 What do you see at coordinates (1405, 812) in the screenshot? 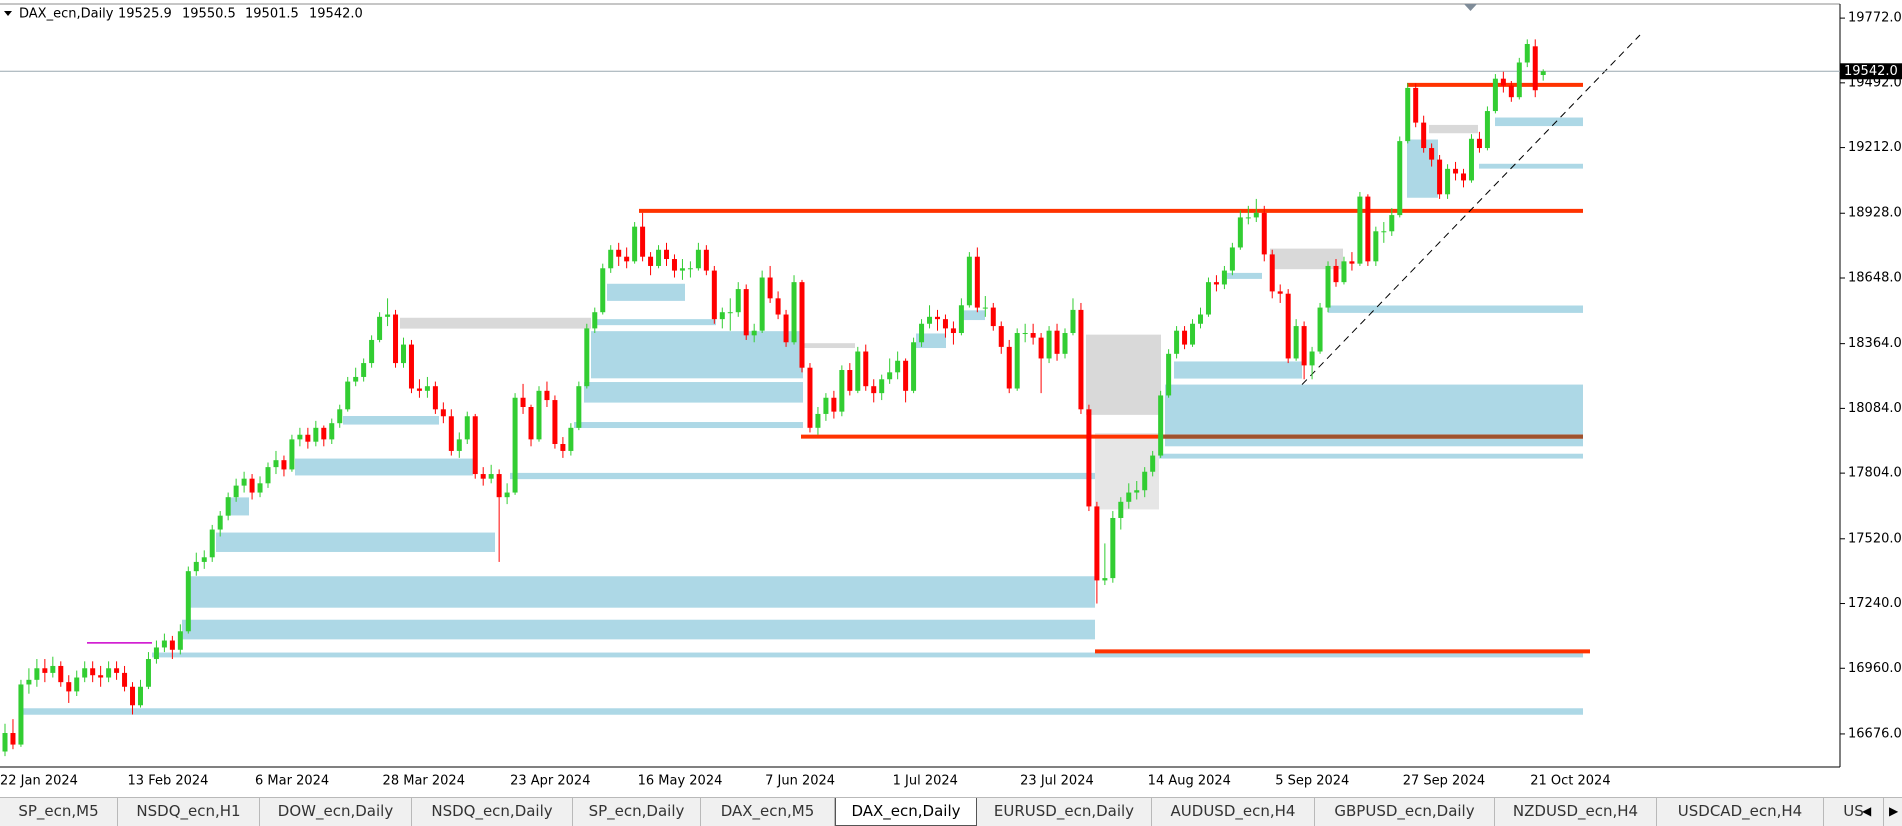
I see `chart-tab: GBPUSD_ecn,Daily` at bounding box center [1405, 812].